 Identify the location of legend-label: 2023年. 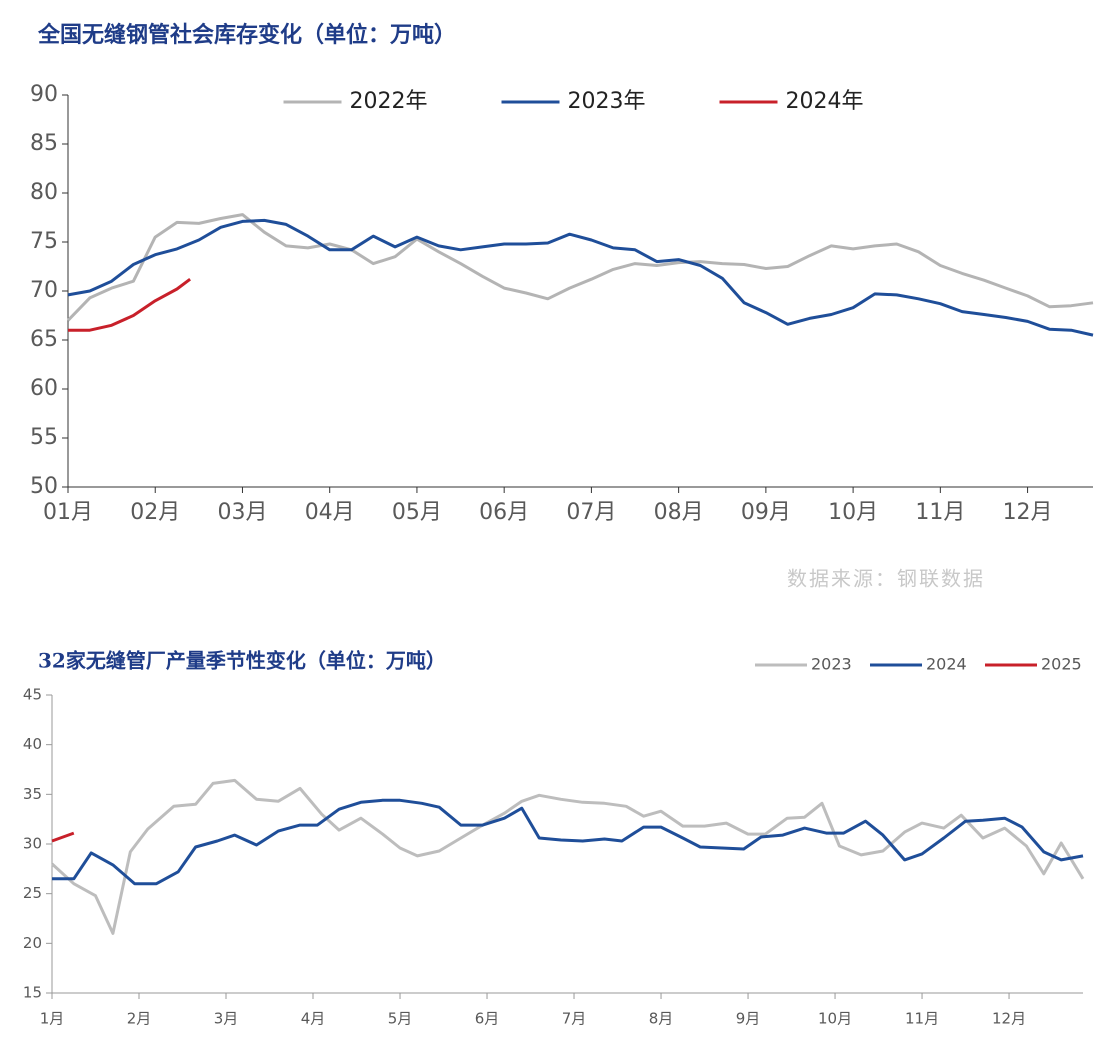
(607, 101).